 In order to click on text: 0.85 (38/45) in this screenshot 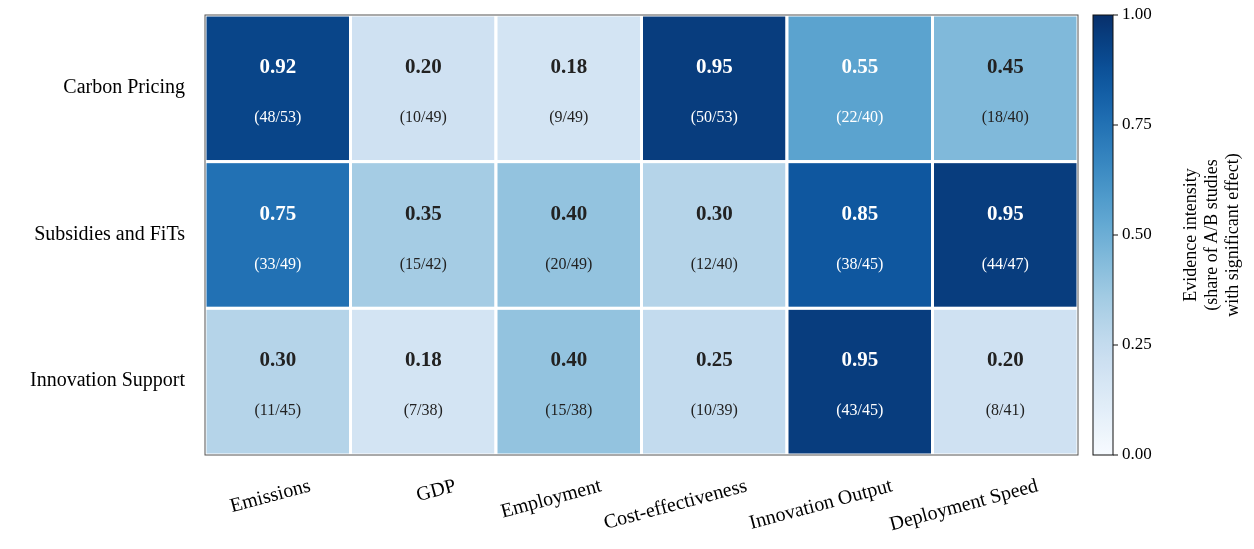, I will do `click(860, 236)`.